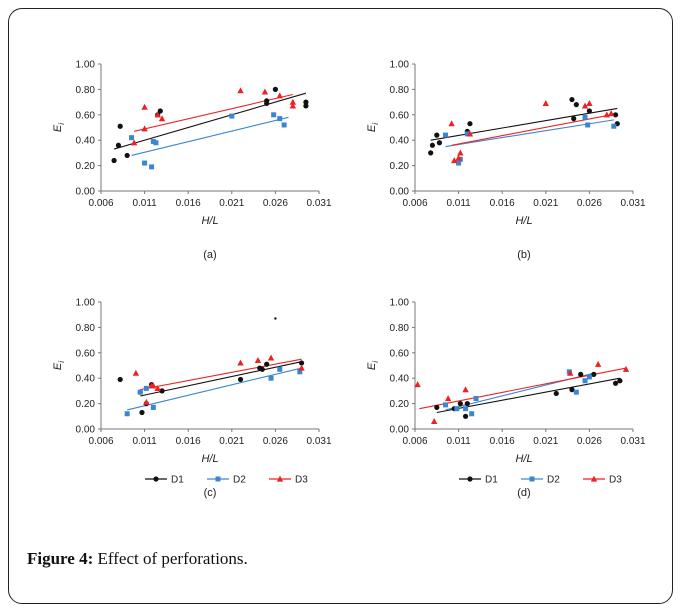 The width and height of the screenshot is (683, 612). I want to click on x-tick-label: 0.026, so click(275, 203).